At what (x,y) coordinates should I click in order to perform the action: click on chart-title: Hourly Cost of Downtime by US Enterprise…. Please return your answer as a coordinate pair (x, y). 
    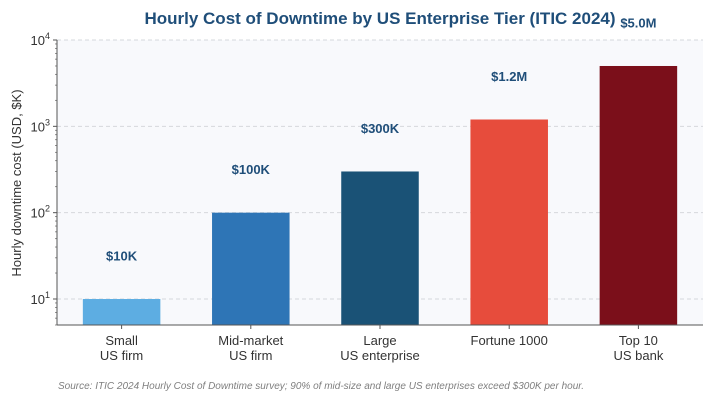
    Looking at the image, I should click on (379, 18).